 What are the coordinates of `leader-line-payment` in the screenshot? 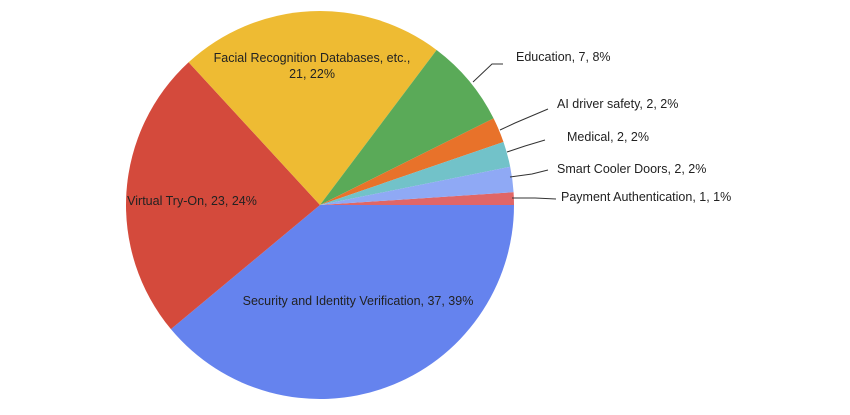 It's located at (534, 198).